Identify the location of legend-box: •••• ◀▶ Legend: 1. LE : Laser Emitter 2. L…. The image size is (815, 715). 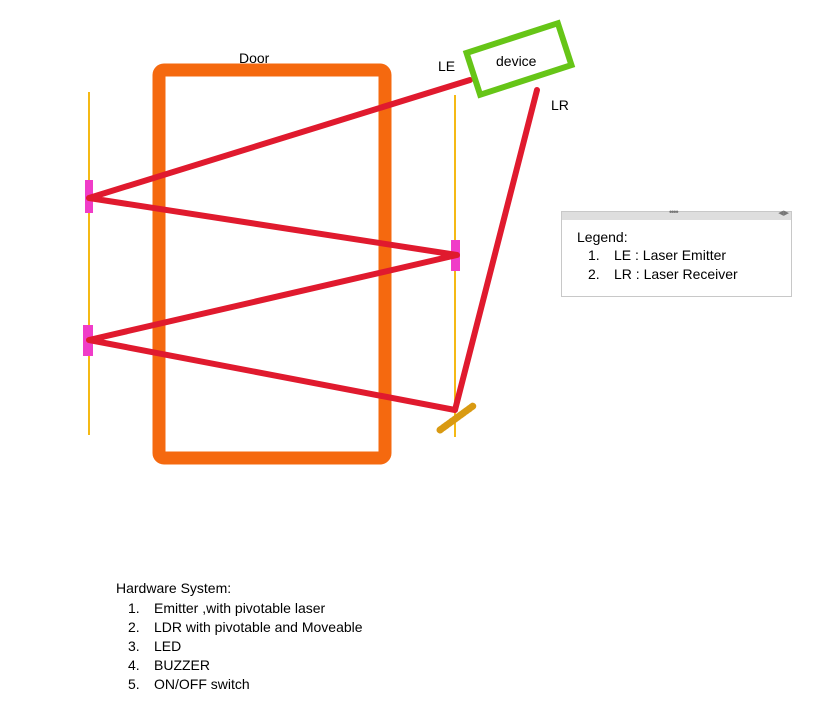
(676, 252).